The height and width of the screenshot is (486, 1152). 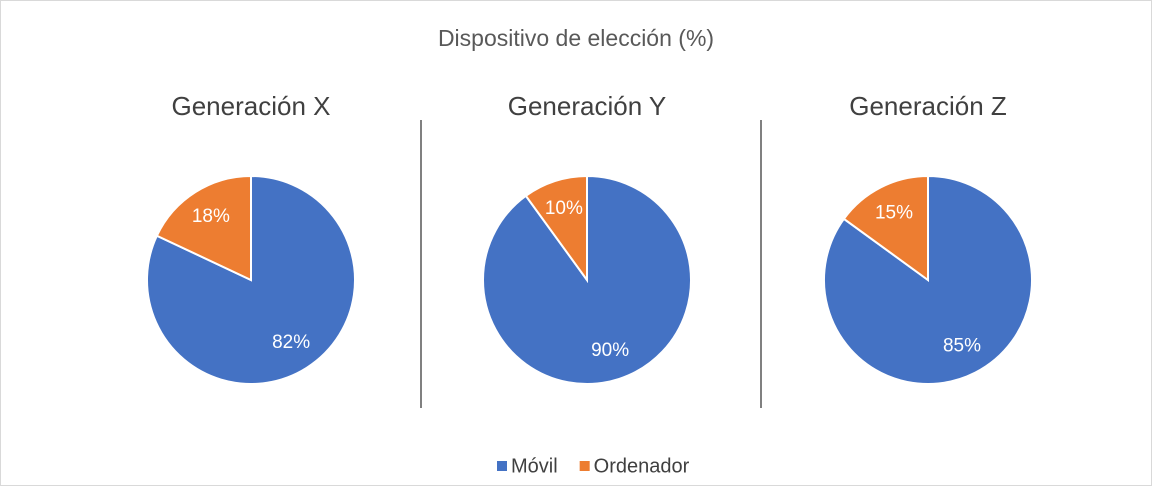 I want to click on pie-title: Generación Z, so click(x=928, y=106).